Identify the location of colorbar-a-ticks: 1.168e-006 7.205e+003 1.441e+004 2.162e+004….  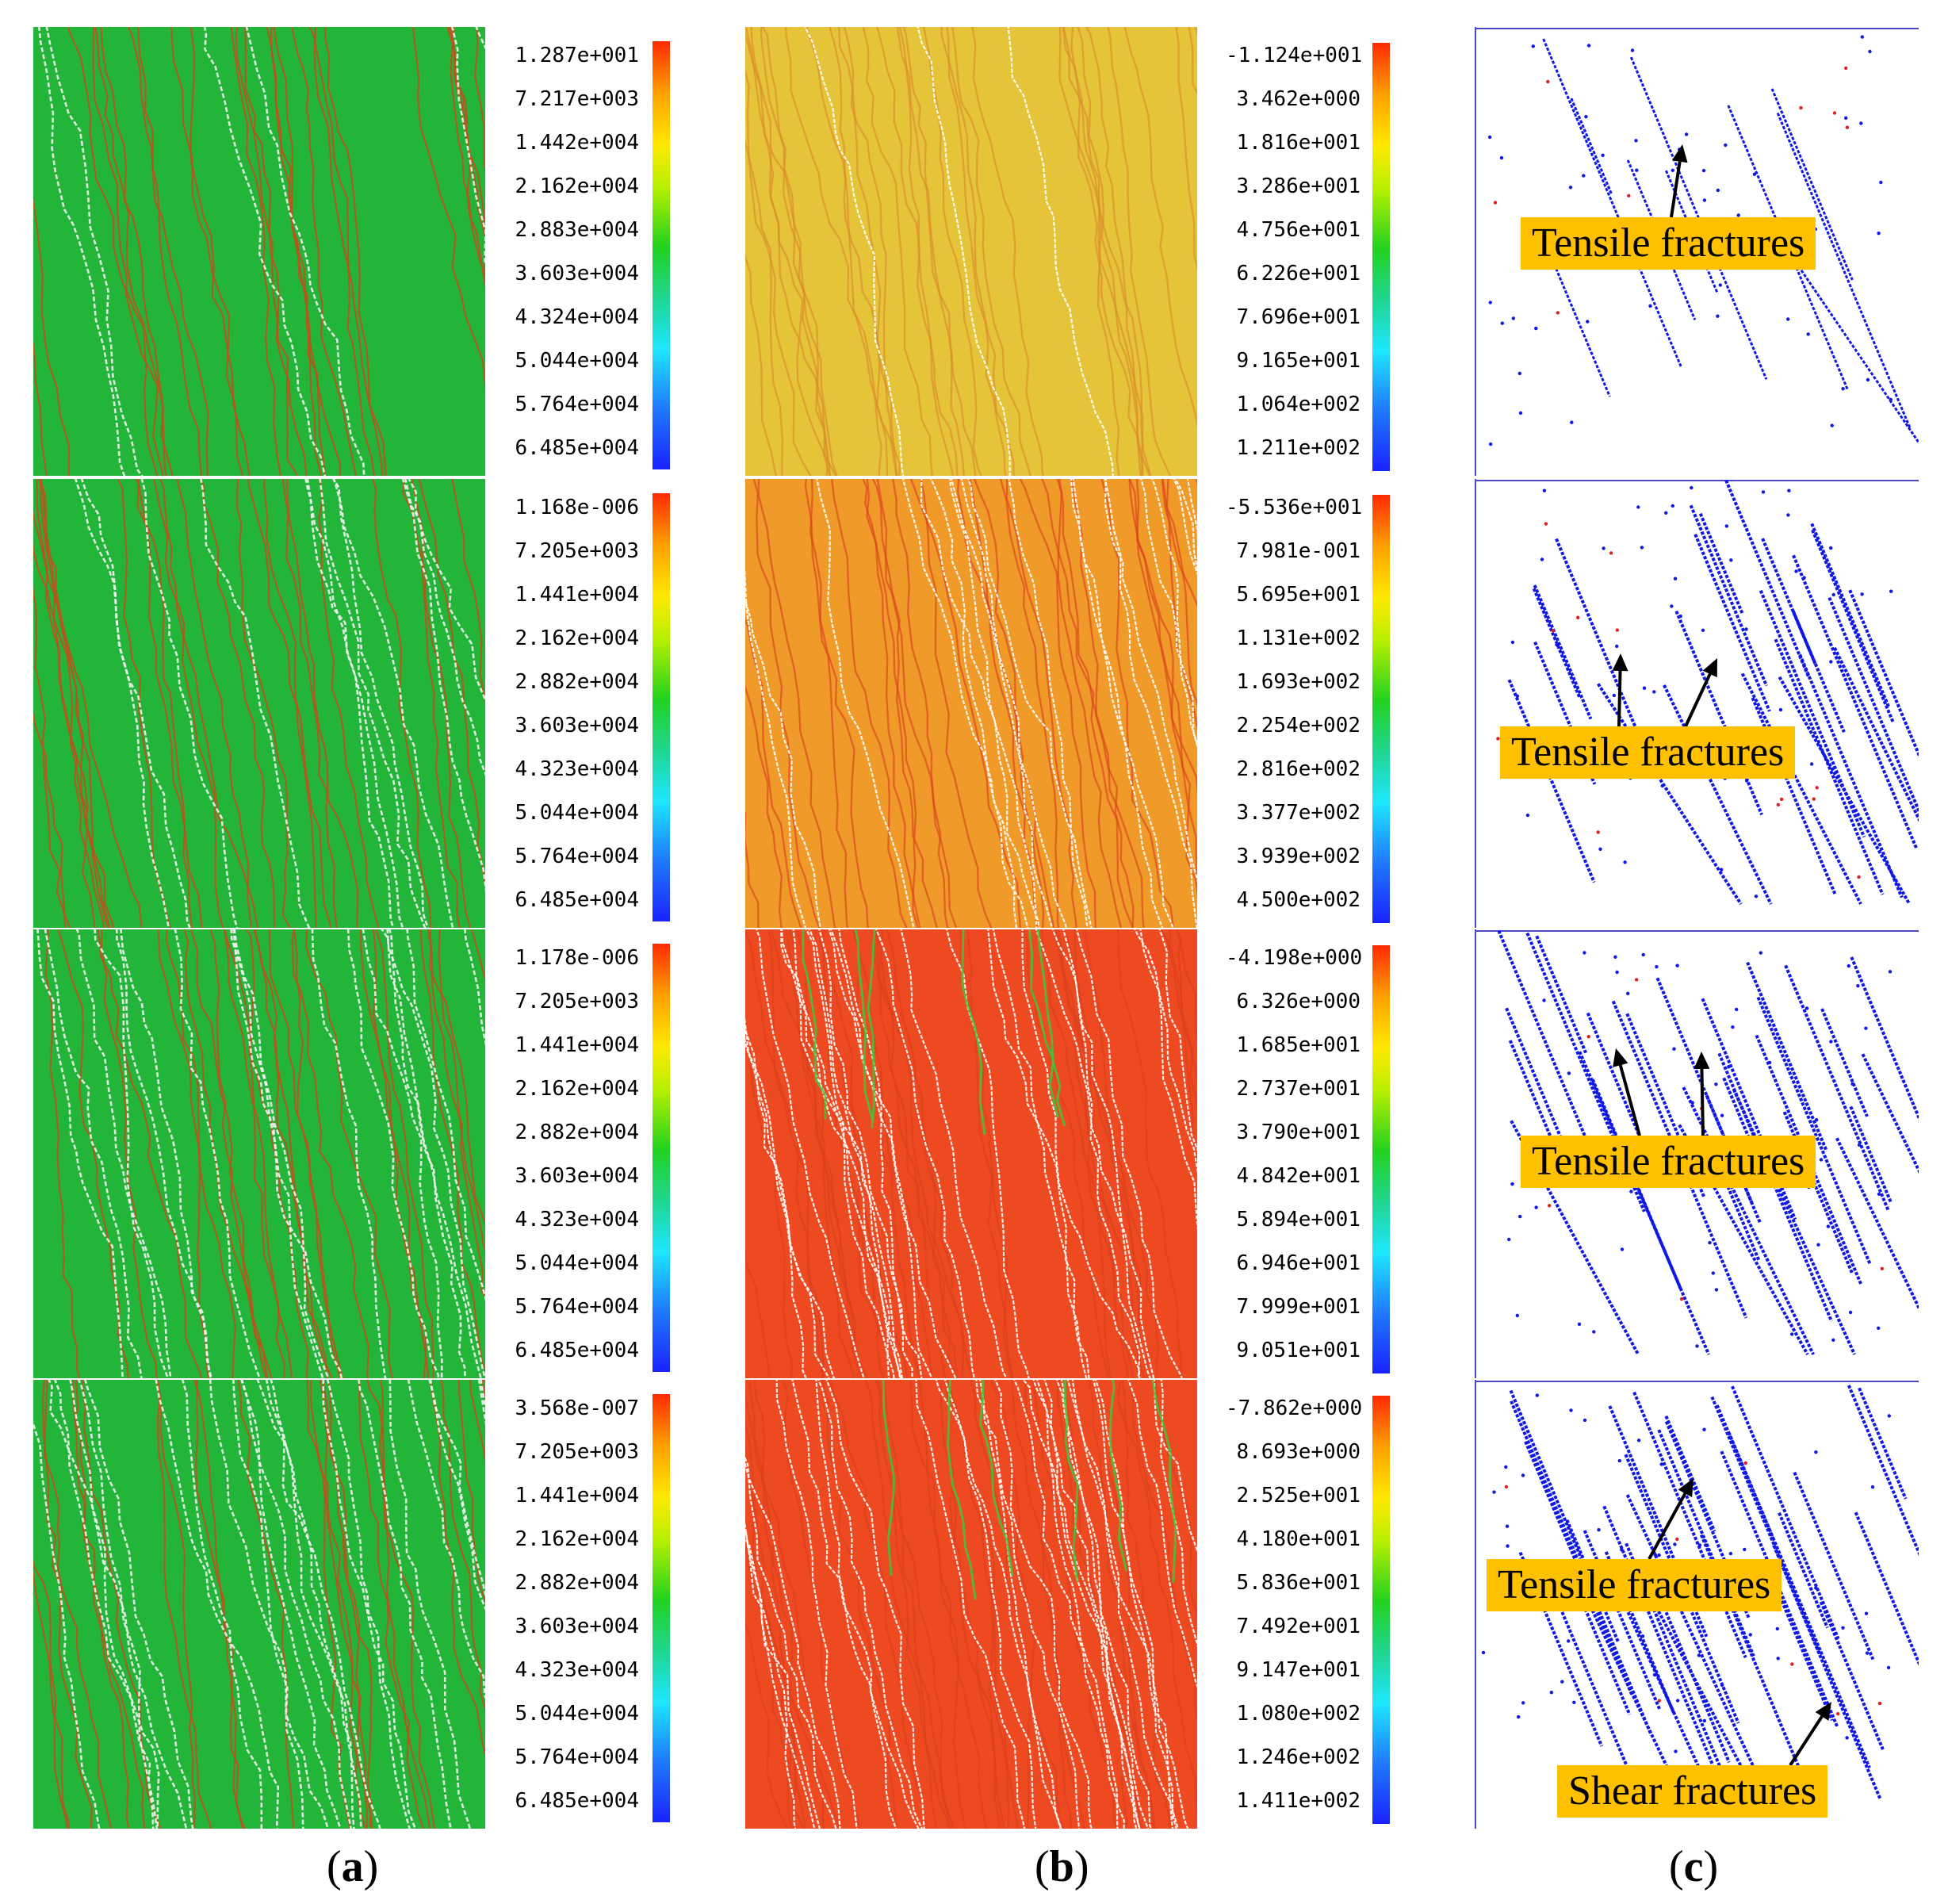
(571, 718).